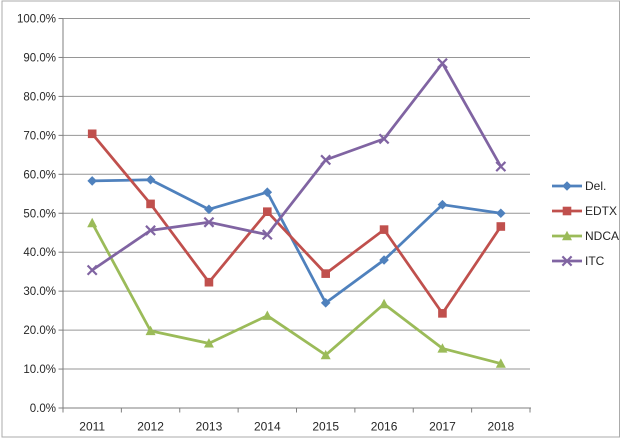 Image resolution: width=628 pixels, height=446 pixels. What do you see at coordinates (150, 179) in the screenshot?
I see `data-point-del-2012` at bounding box center [150, 179].